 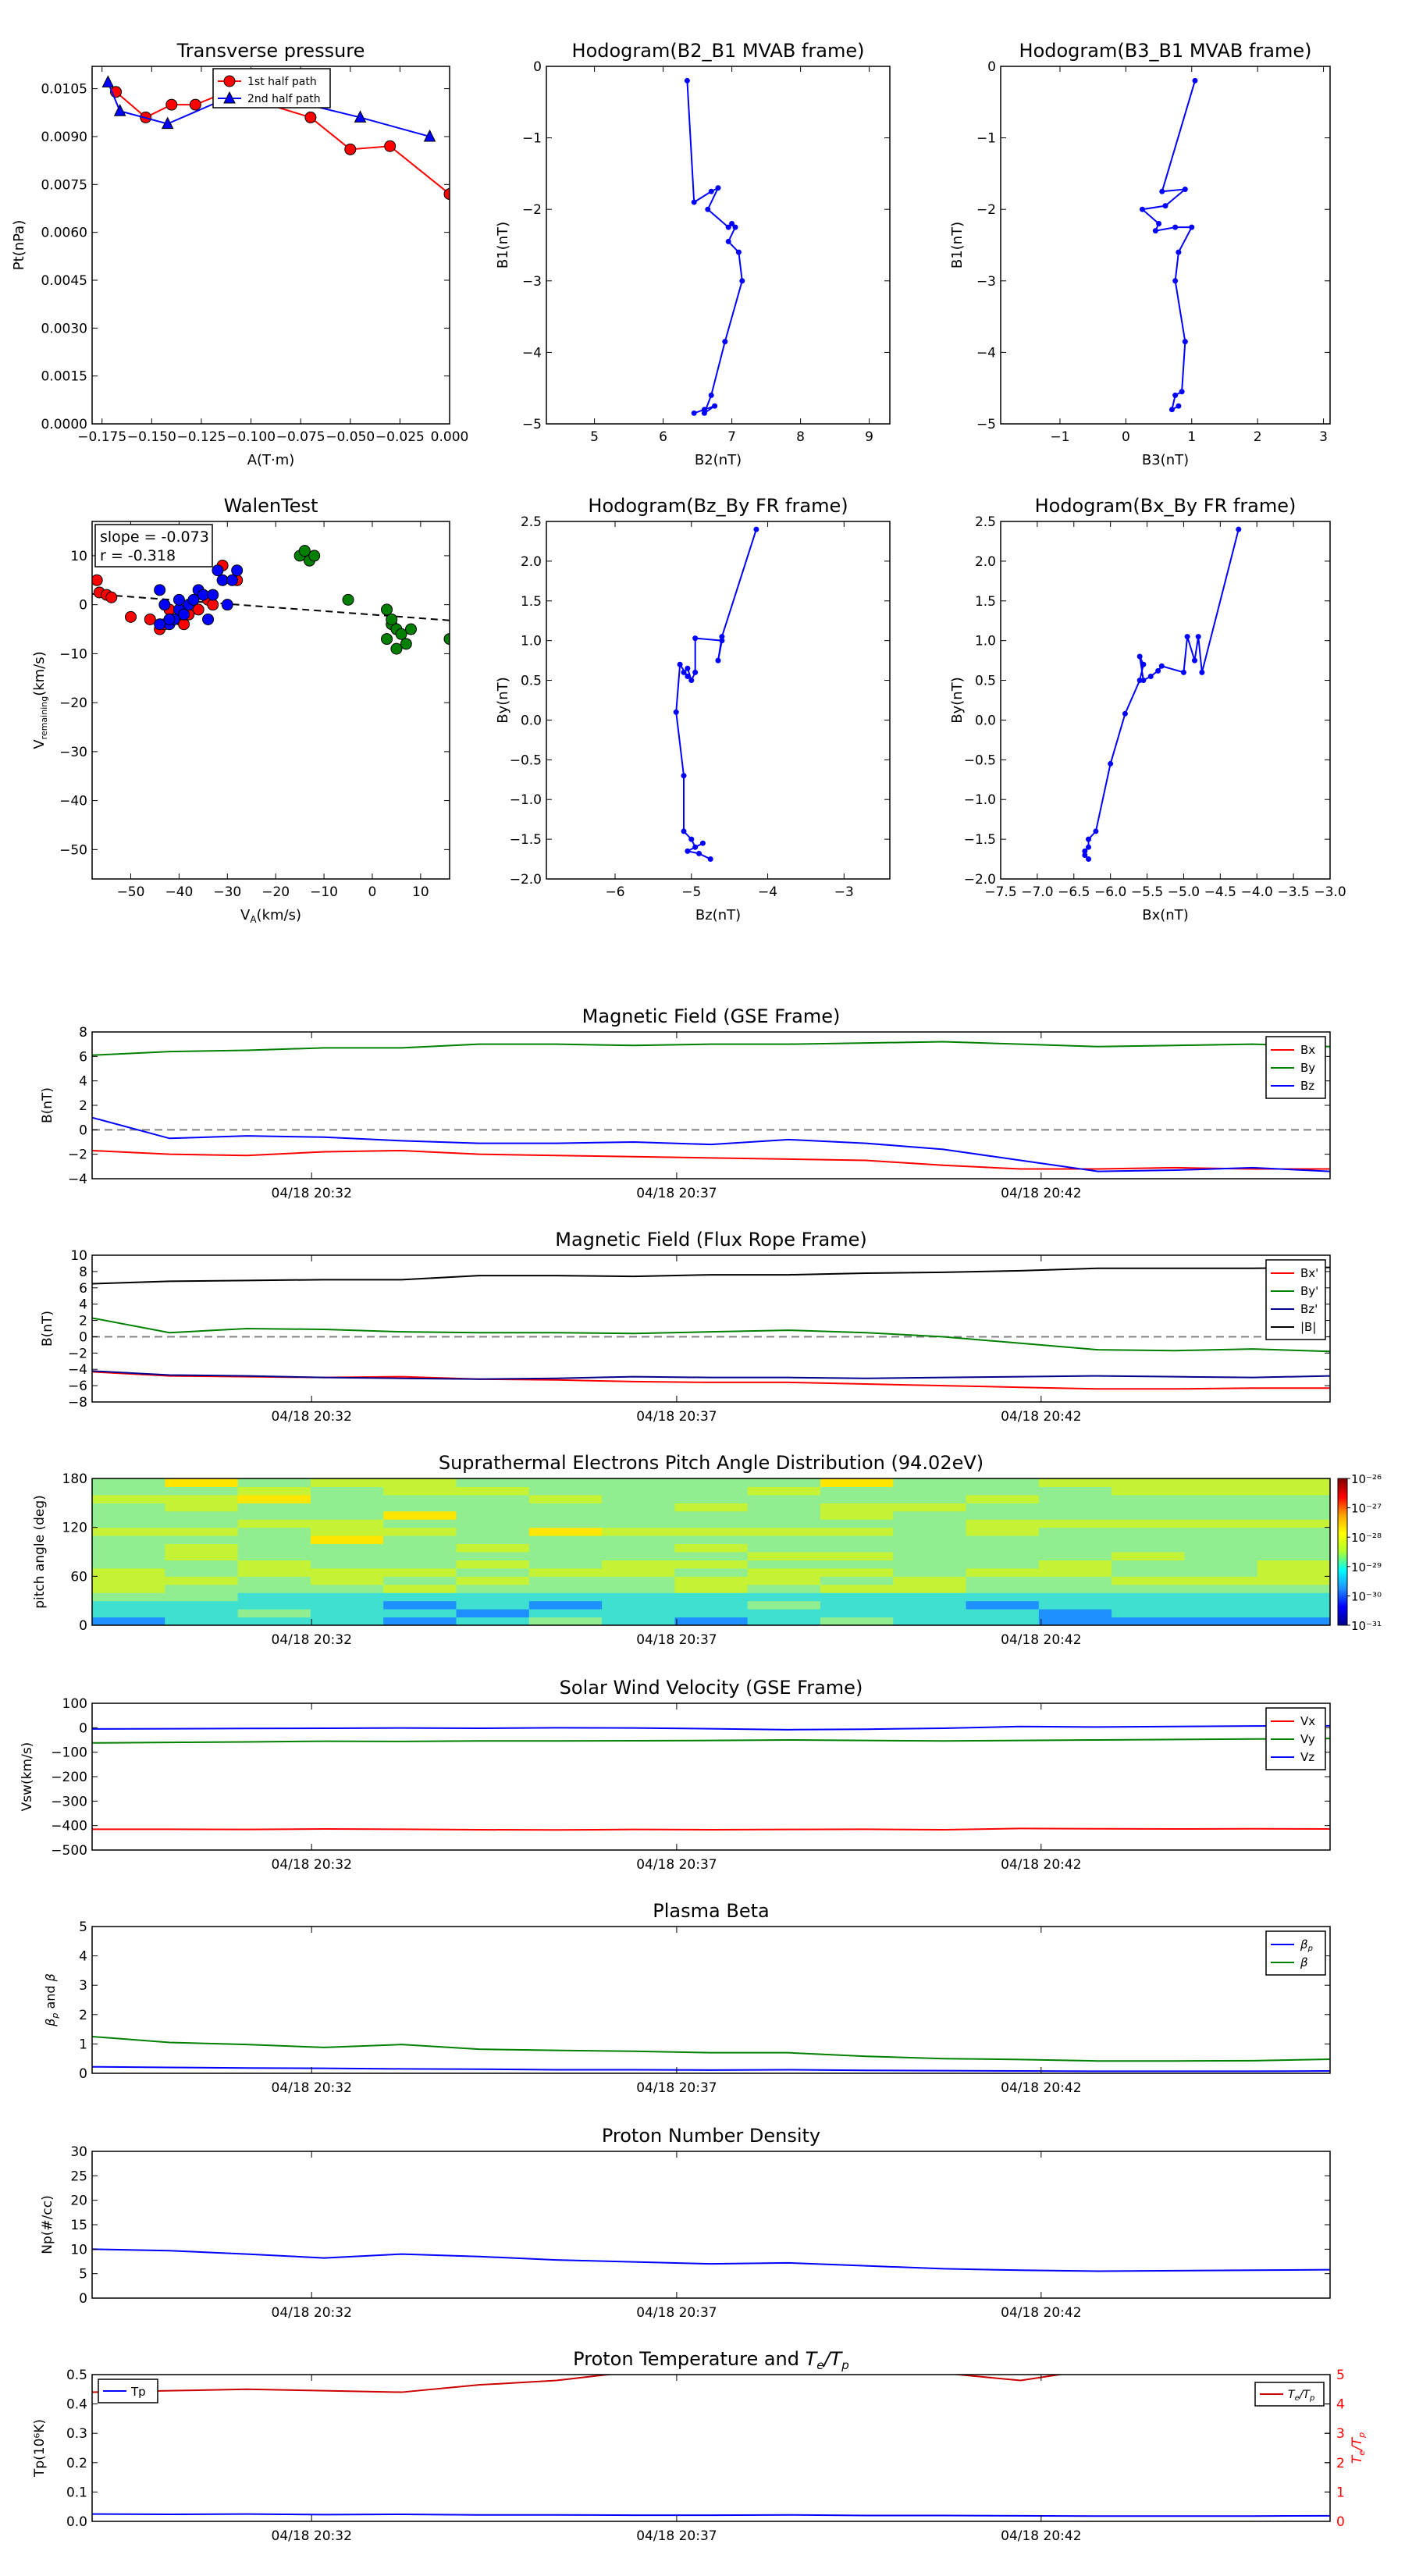 I want to click on x-axis-label: B3(nT), so click(x=1165, y=460).